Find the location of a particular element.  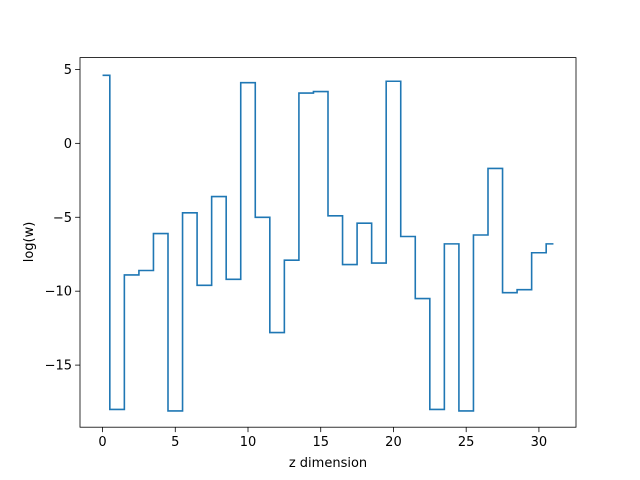

y-axis-ticks: 5 0 −5 −10 −15 is located at coordinates (62, 218).